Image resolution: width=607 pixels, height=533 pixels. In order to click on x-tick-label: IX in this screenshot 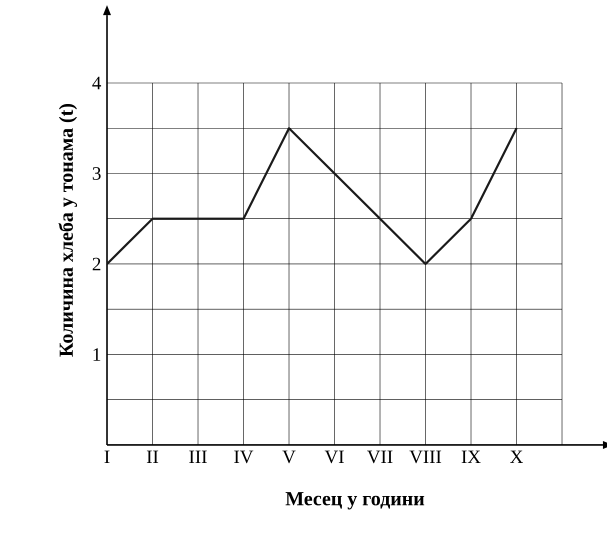, I will do `click(471, 457)`.